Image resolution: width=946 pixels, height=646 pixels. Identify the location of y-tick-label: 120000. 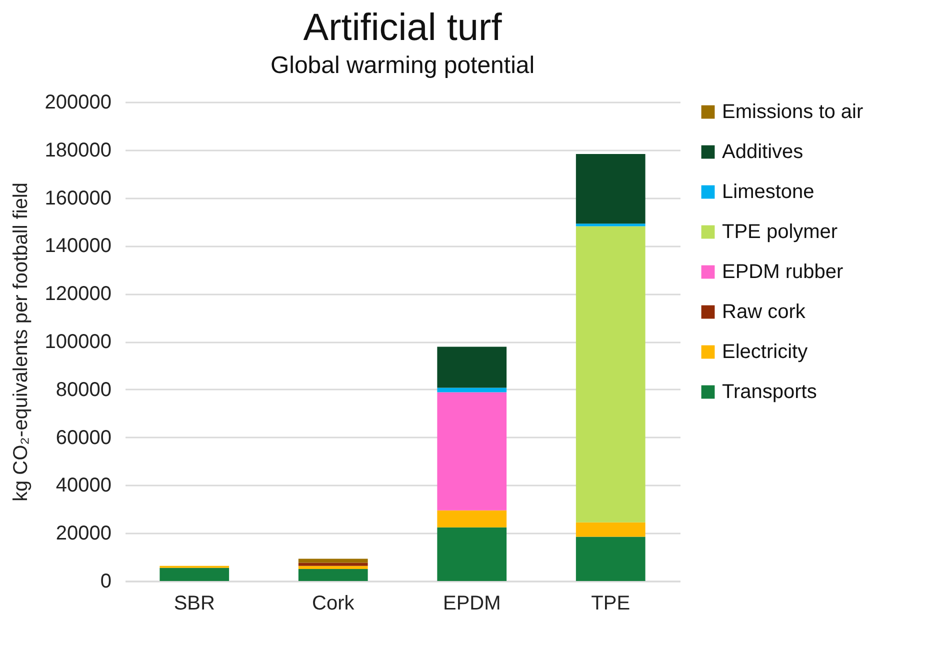
(78, 294).